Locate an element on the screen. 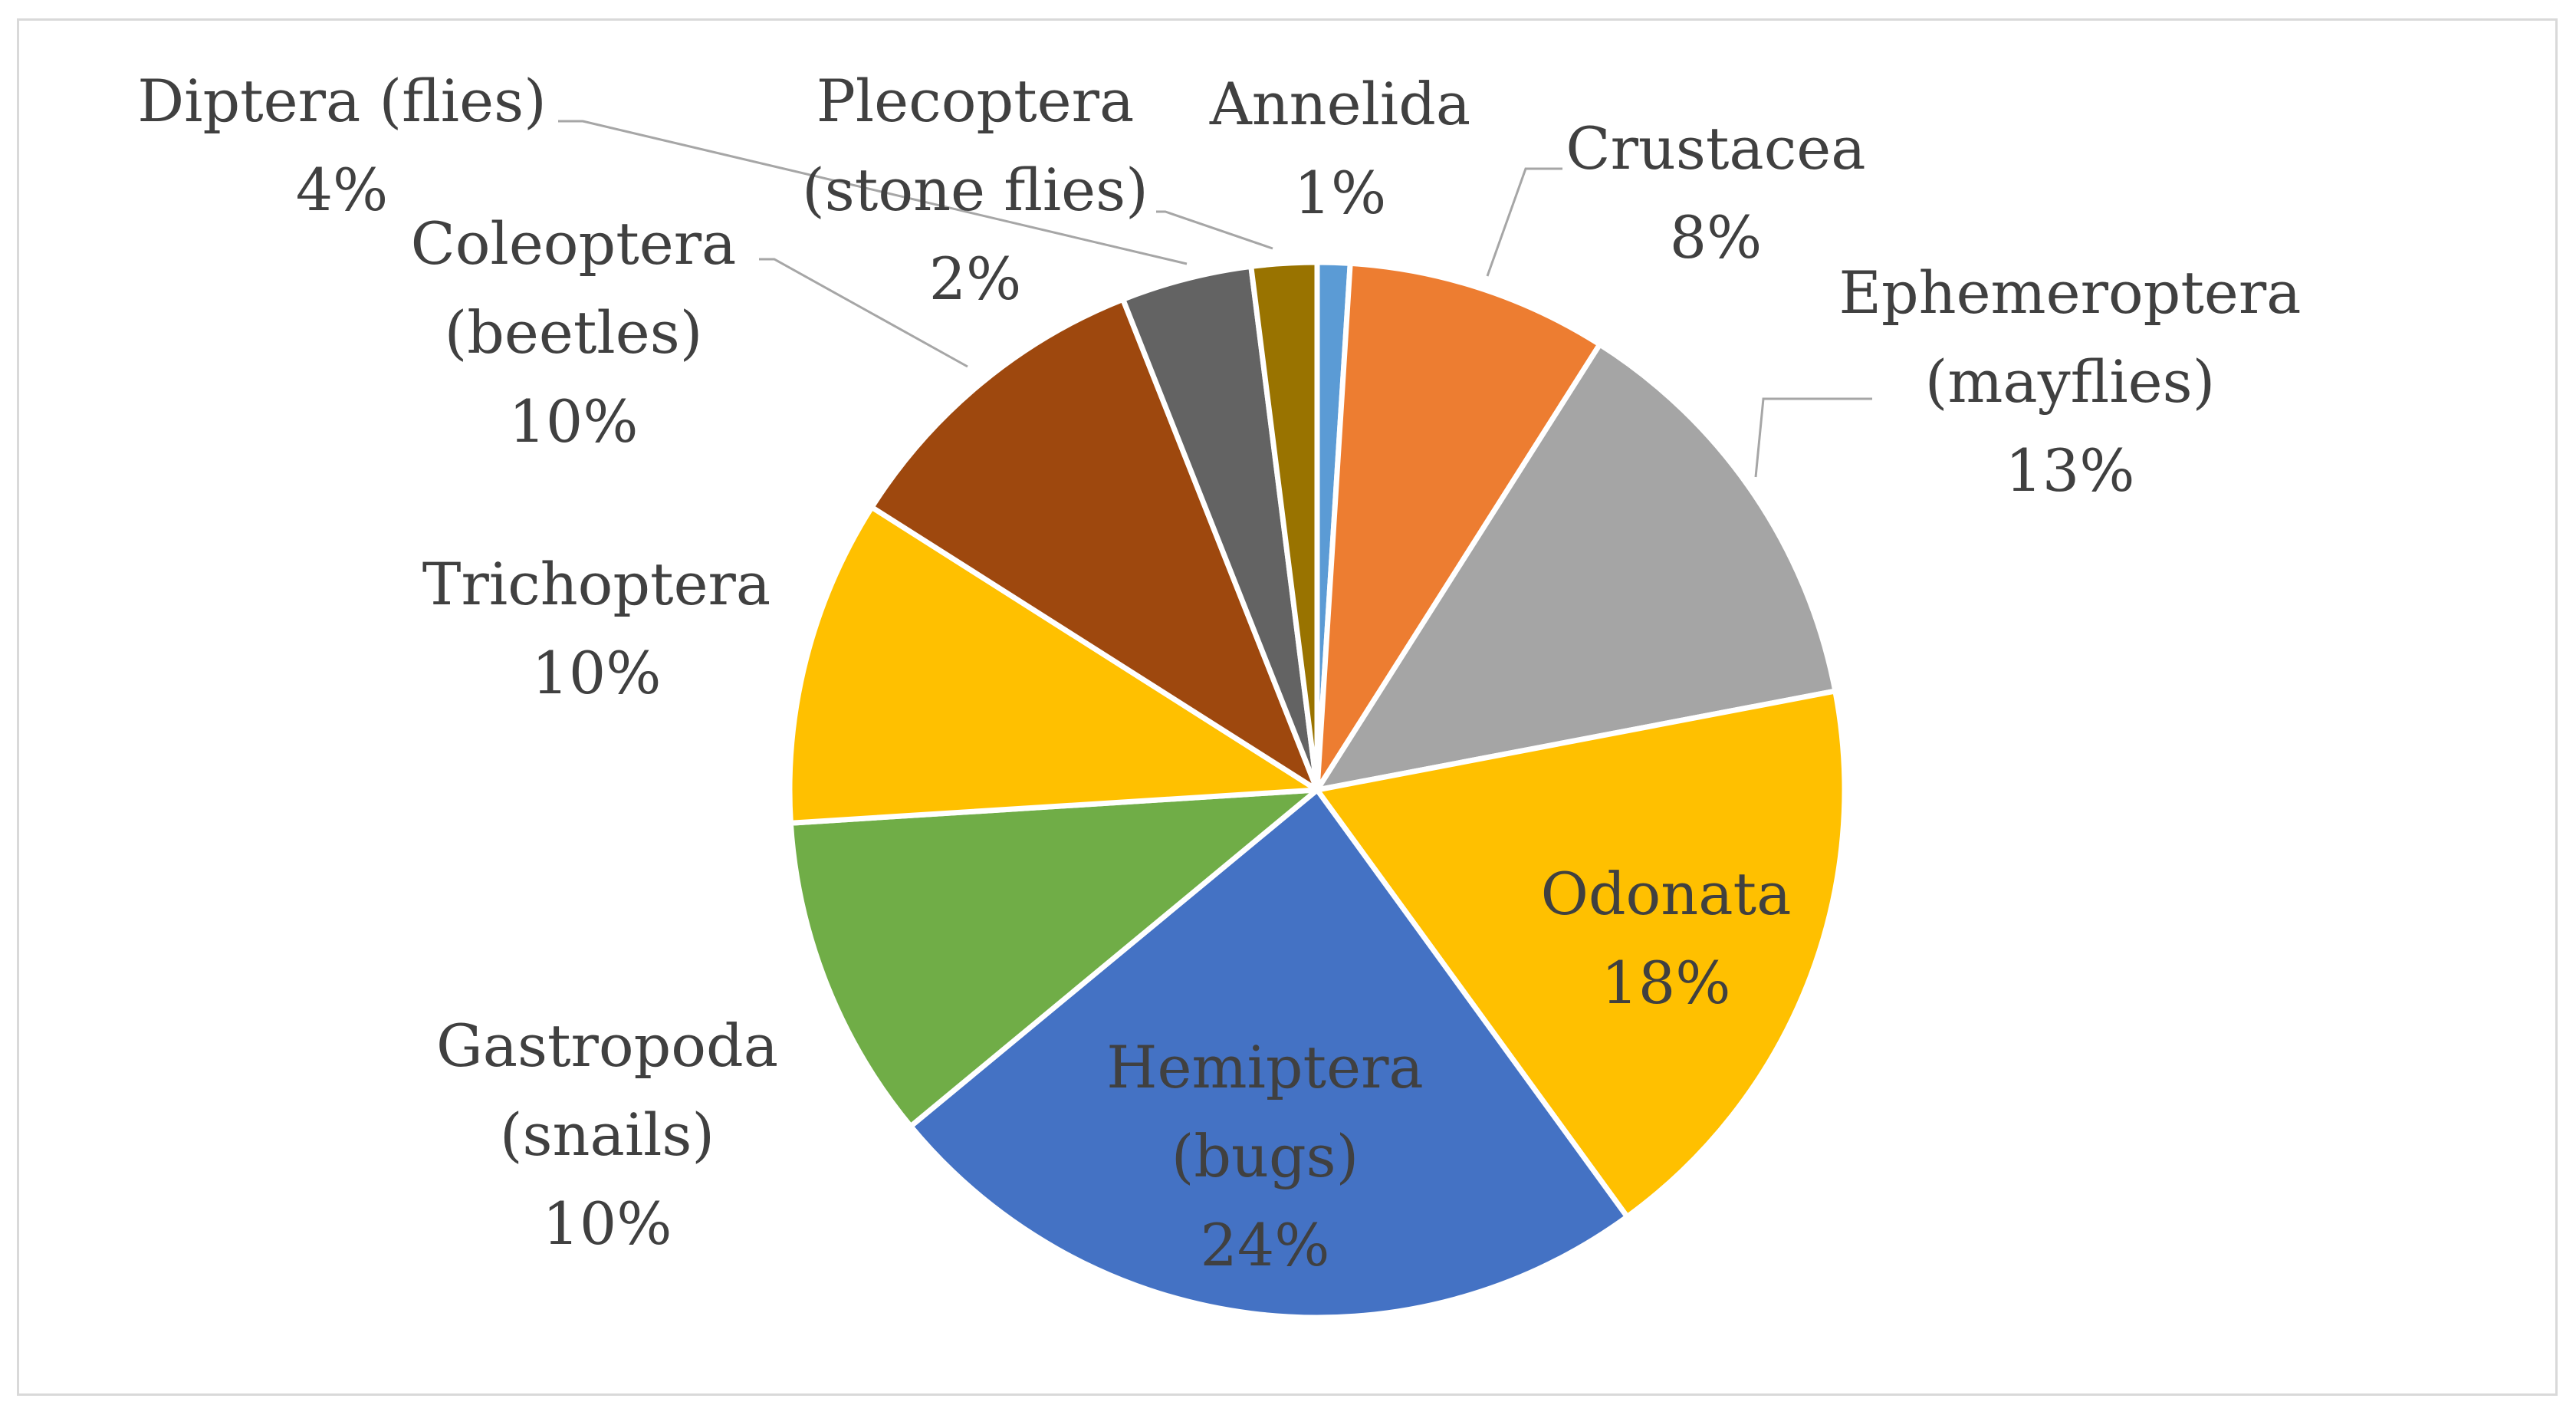 The image size is (2576, 1428). data-label-line: (beetles) is located at coordinates (574, 332).